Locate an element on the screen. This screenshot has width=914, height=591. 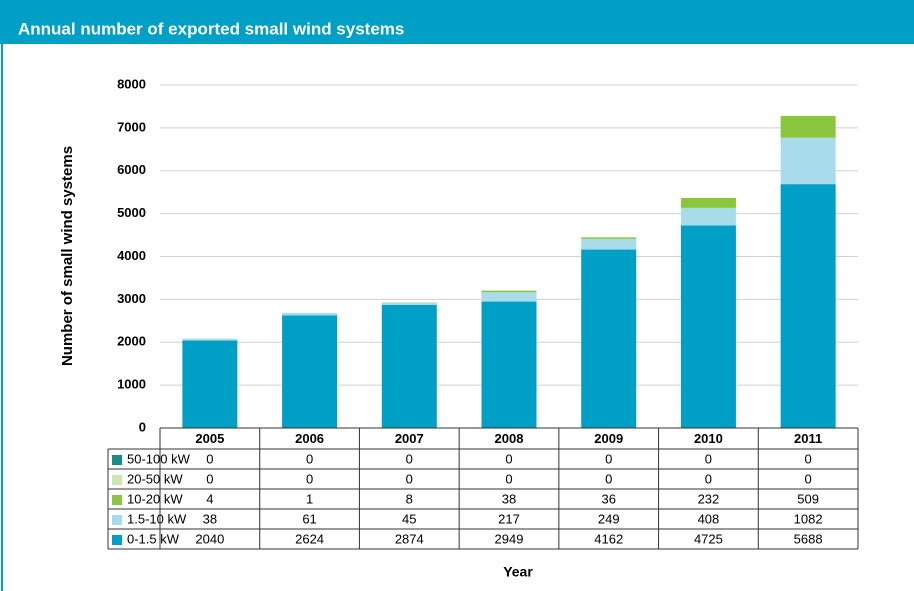
y-tick-label: 7000 is located at coordinates (131, 126).